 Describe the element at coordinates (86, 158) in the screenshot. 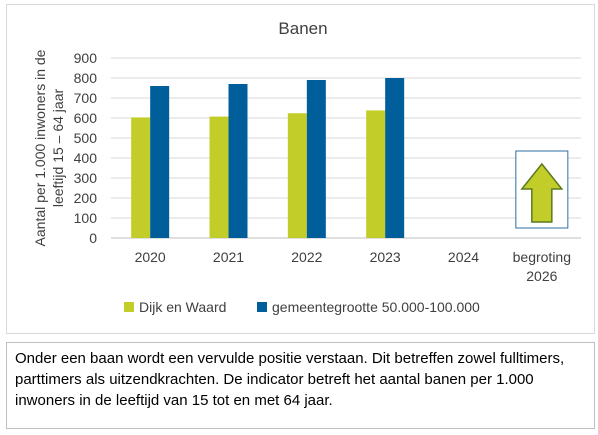

I see `y-tick-label: 400` at that location.